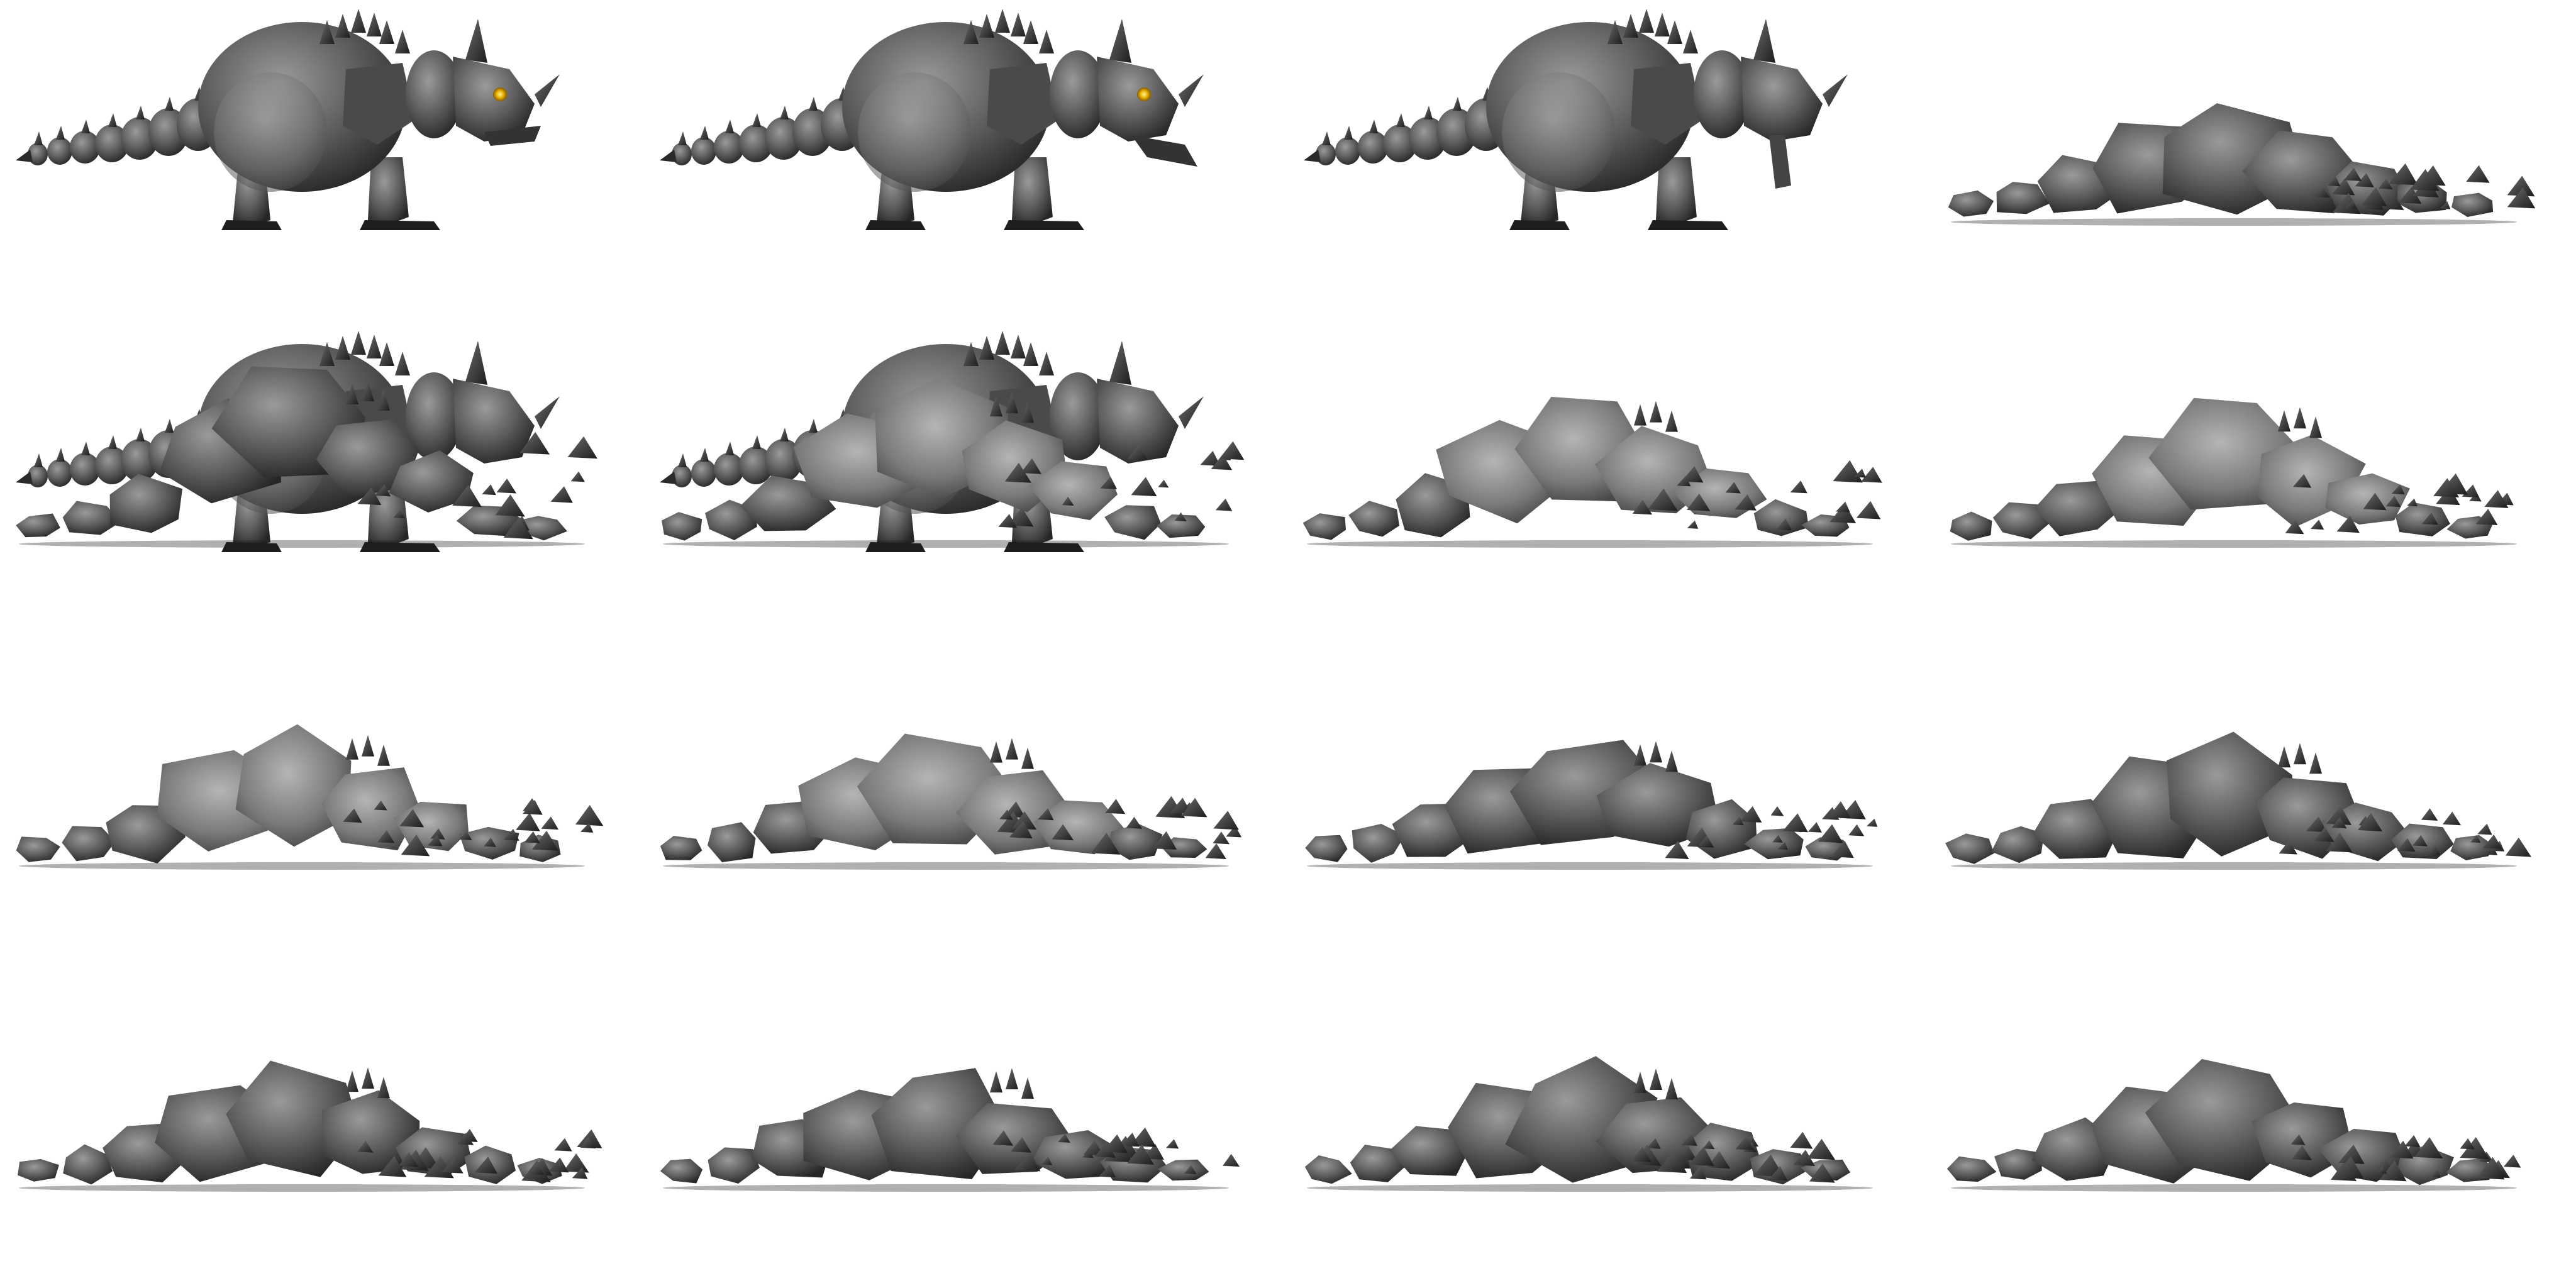  I want to click on front-foot, so click(1688, 225).